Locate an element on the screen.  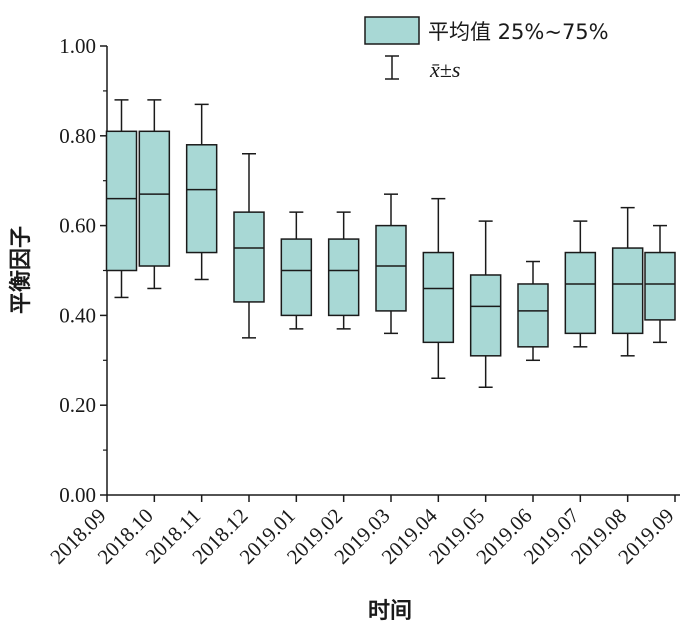
legend-whisker-label: x̄±s is located at coordinates (444, 69).